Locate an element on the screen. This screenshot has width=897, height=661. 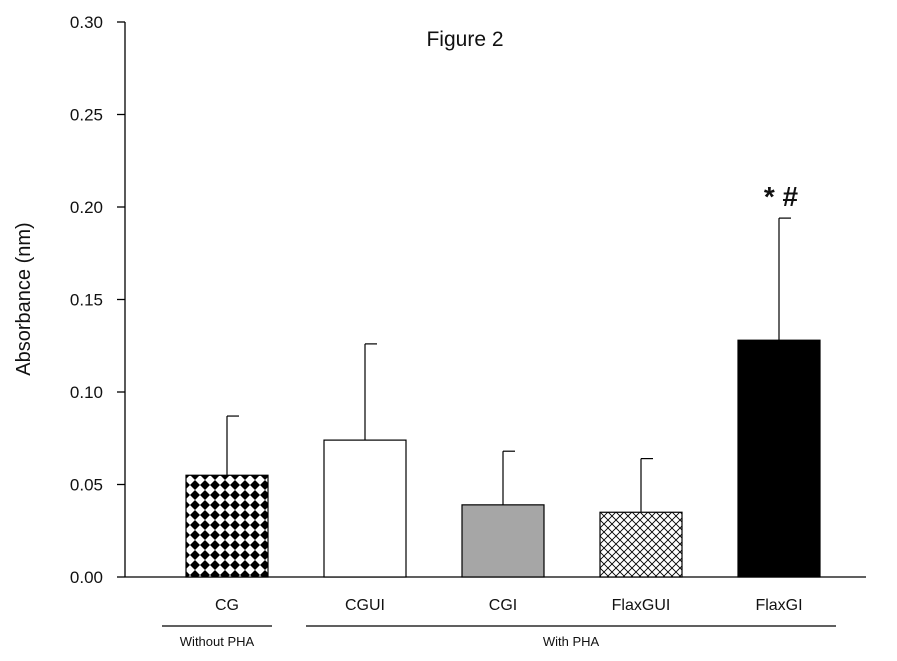
y-tick-label: 0.15 is located at coordinates (86, 300).